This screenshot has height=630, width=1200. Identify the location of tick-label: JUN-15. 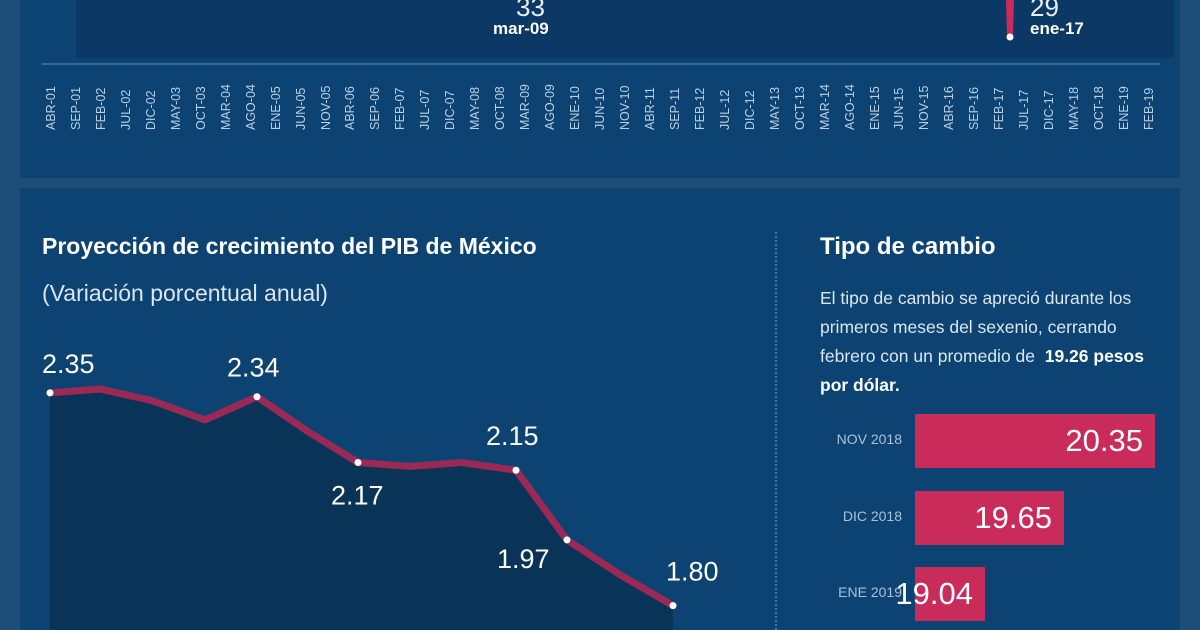
(899, 108).